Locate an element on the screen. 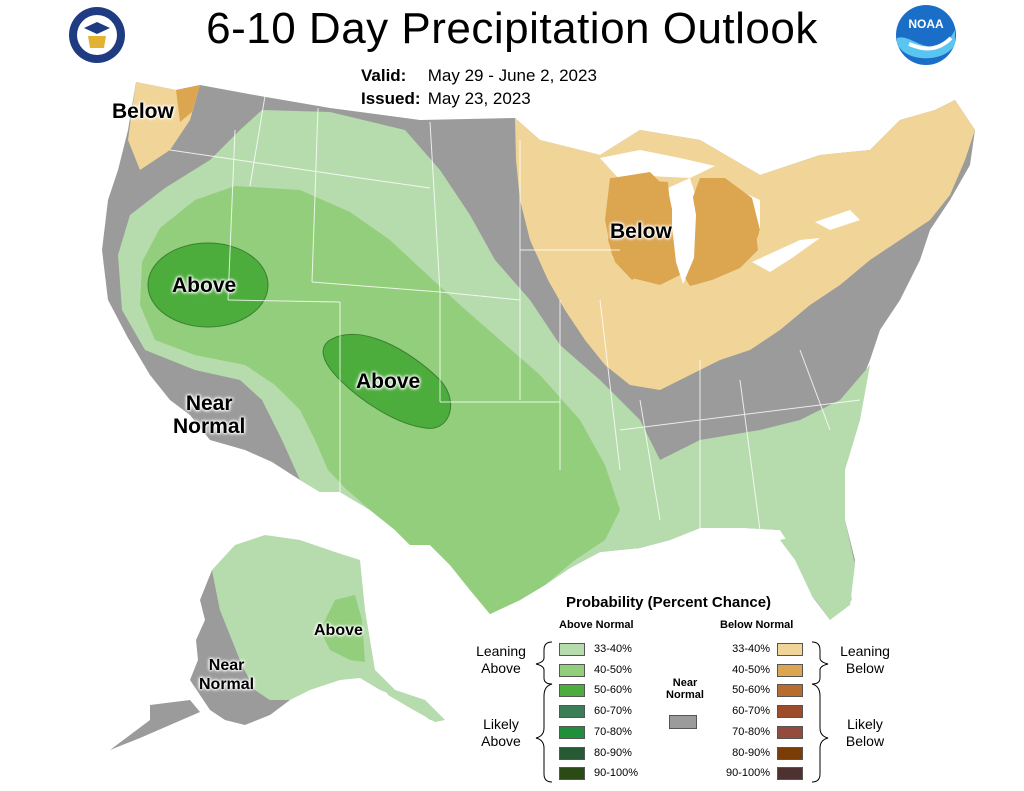 The image size is (1024, 791). leaning-below-group-label: Leaning Below is located at coordinates (865, 659).